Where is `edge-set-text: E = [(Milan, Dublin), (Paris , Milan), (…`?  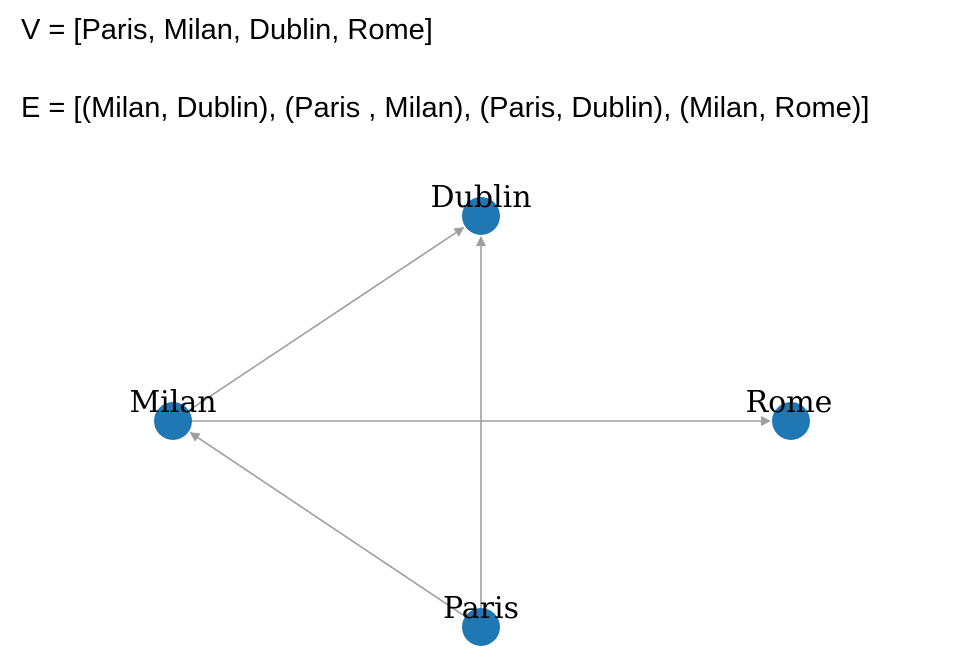
edge-set-text: E = [(Milan, Dublin), (Paris , Milan), (… is located at coordinates (445, 108).